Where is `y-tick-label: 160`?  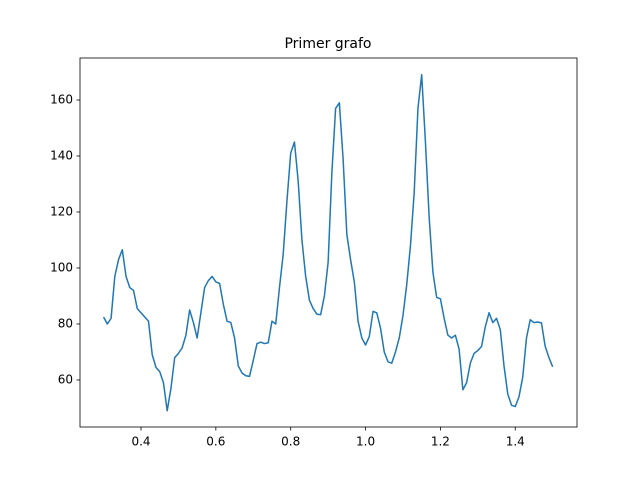 y-tick-label: 160 is located at coordinates (61, 99).